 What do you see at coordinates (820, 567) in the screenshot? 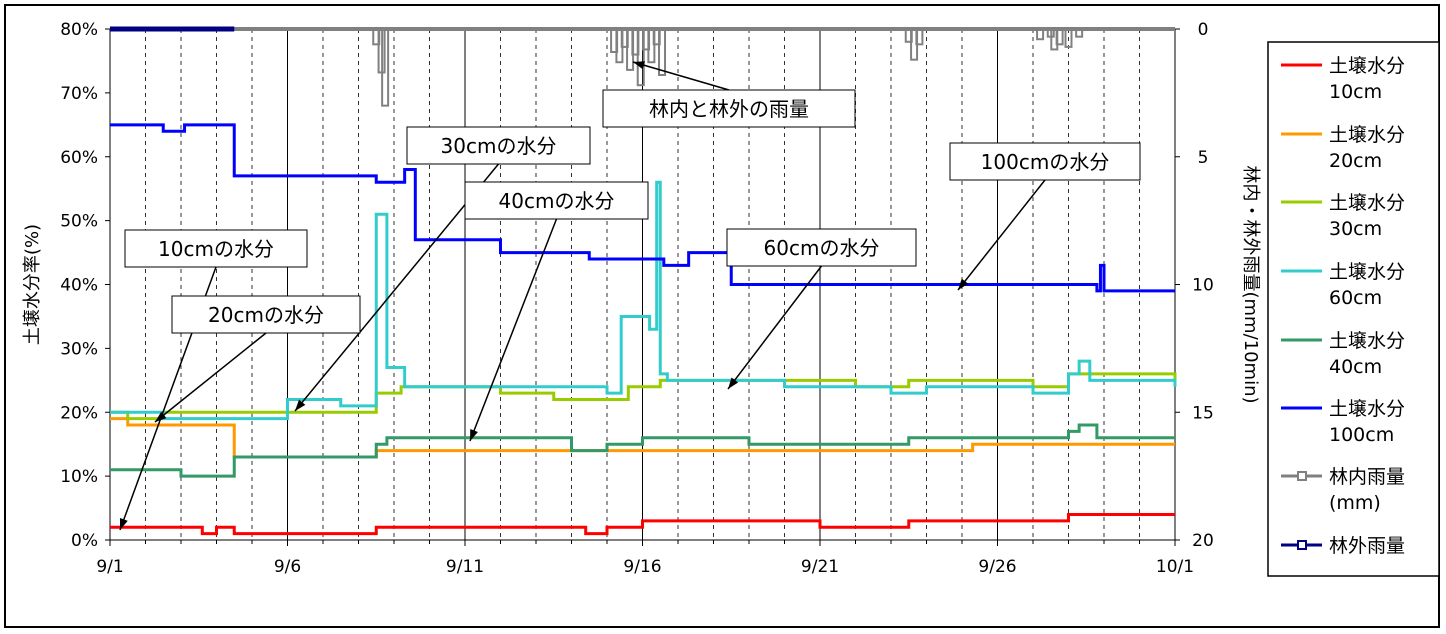
I see `x-tick-label: 9/21` at bounding box center [820, 567].